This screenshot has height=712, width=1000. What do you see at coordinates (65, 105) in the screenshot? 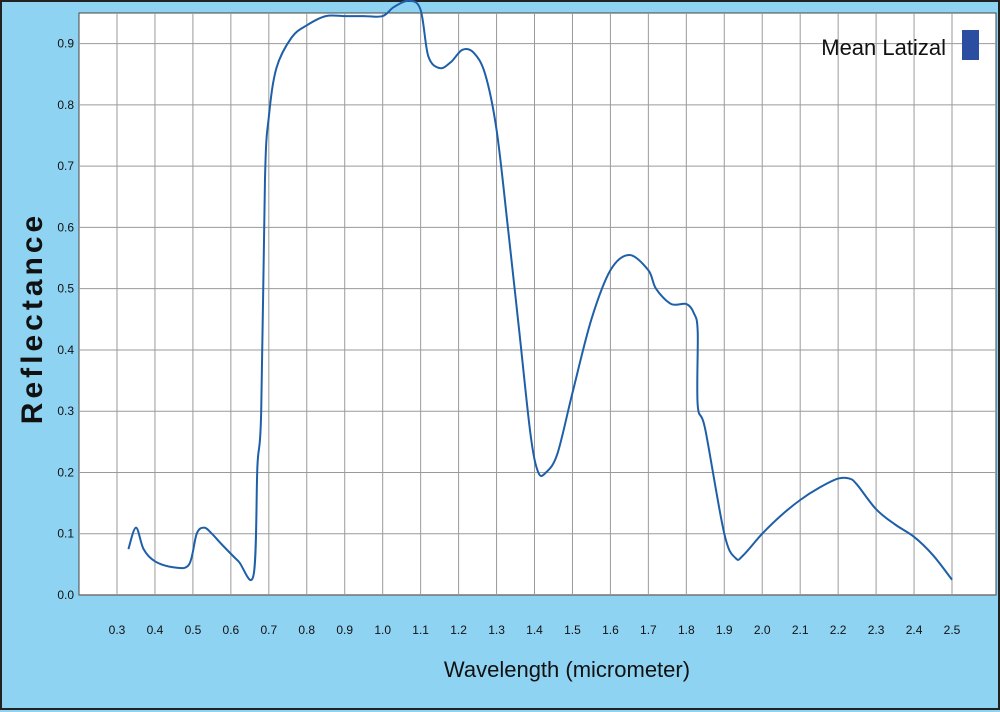
I see `y-tick-label: 0.8` at bounding box center [65, 105].